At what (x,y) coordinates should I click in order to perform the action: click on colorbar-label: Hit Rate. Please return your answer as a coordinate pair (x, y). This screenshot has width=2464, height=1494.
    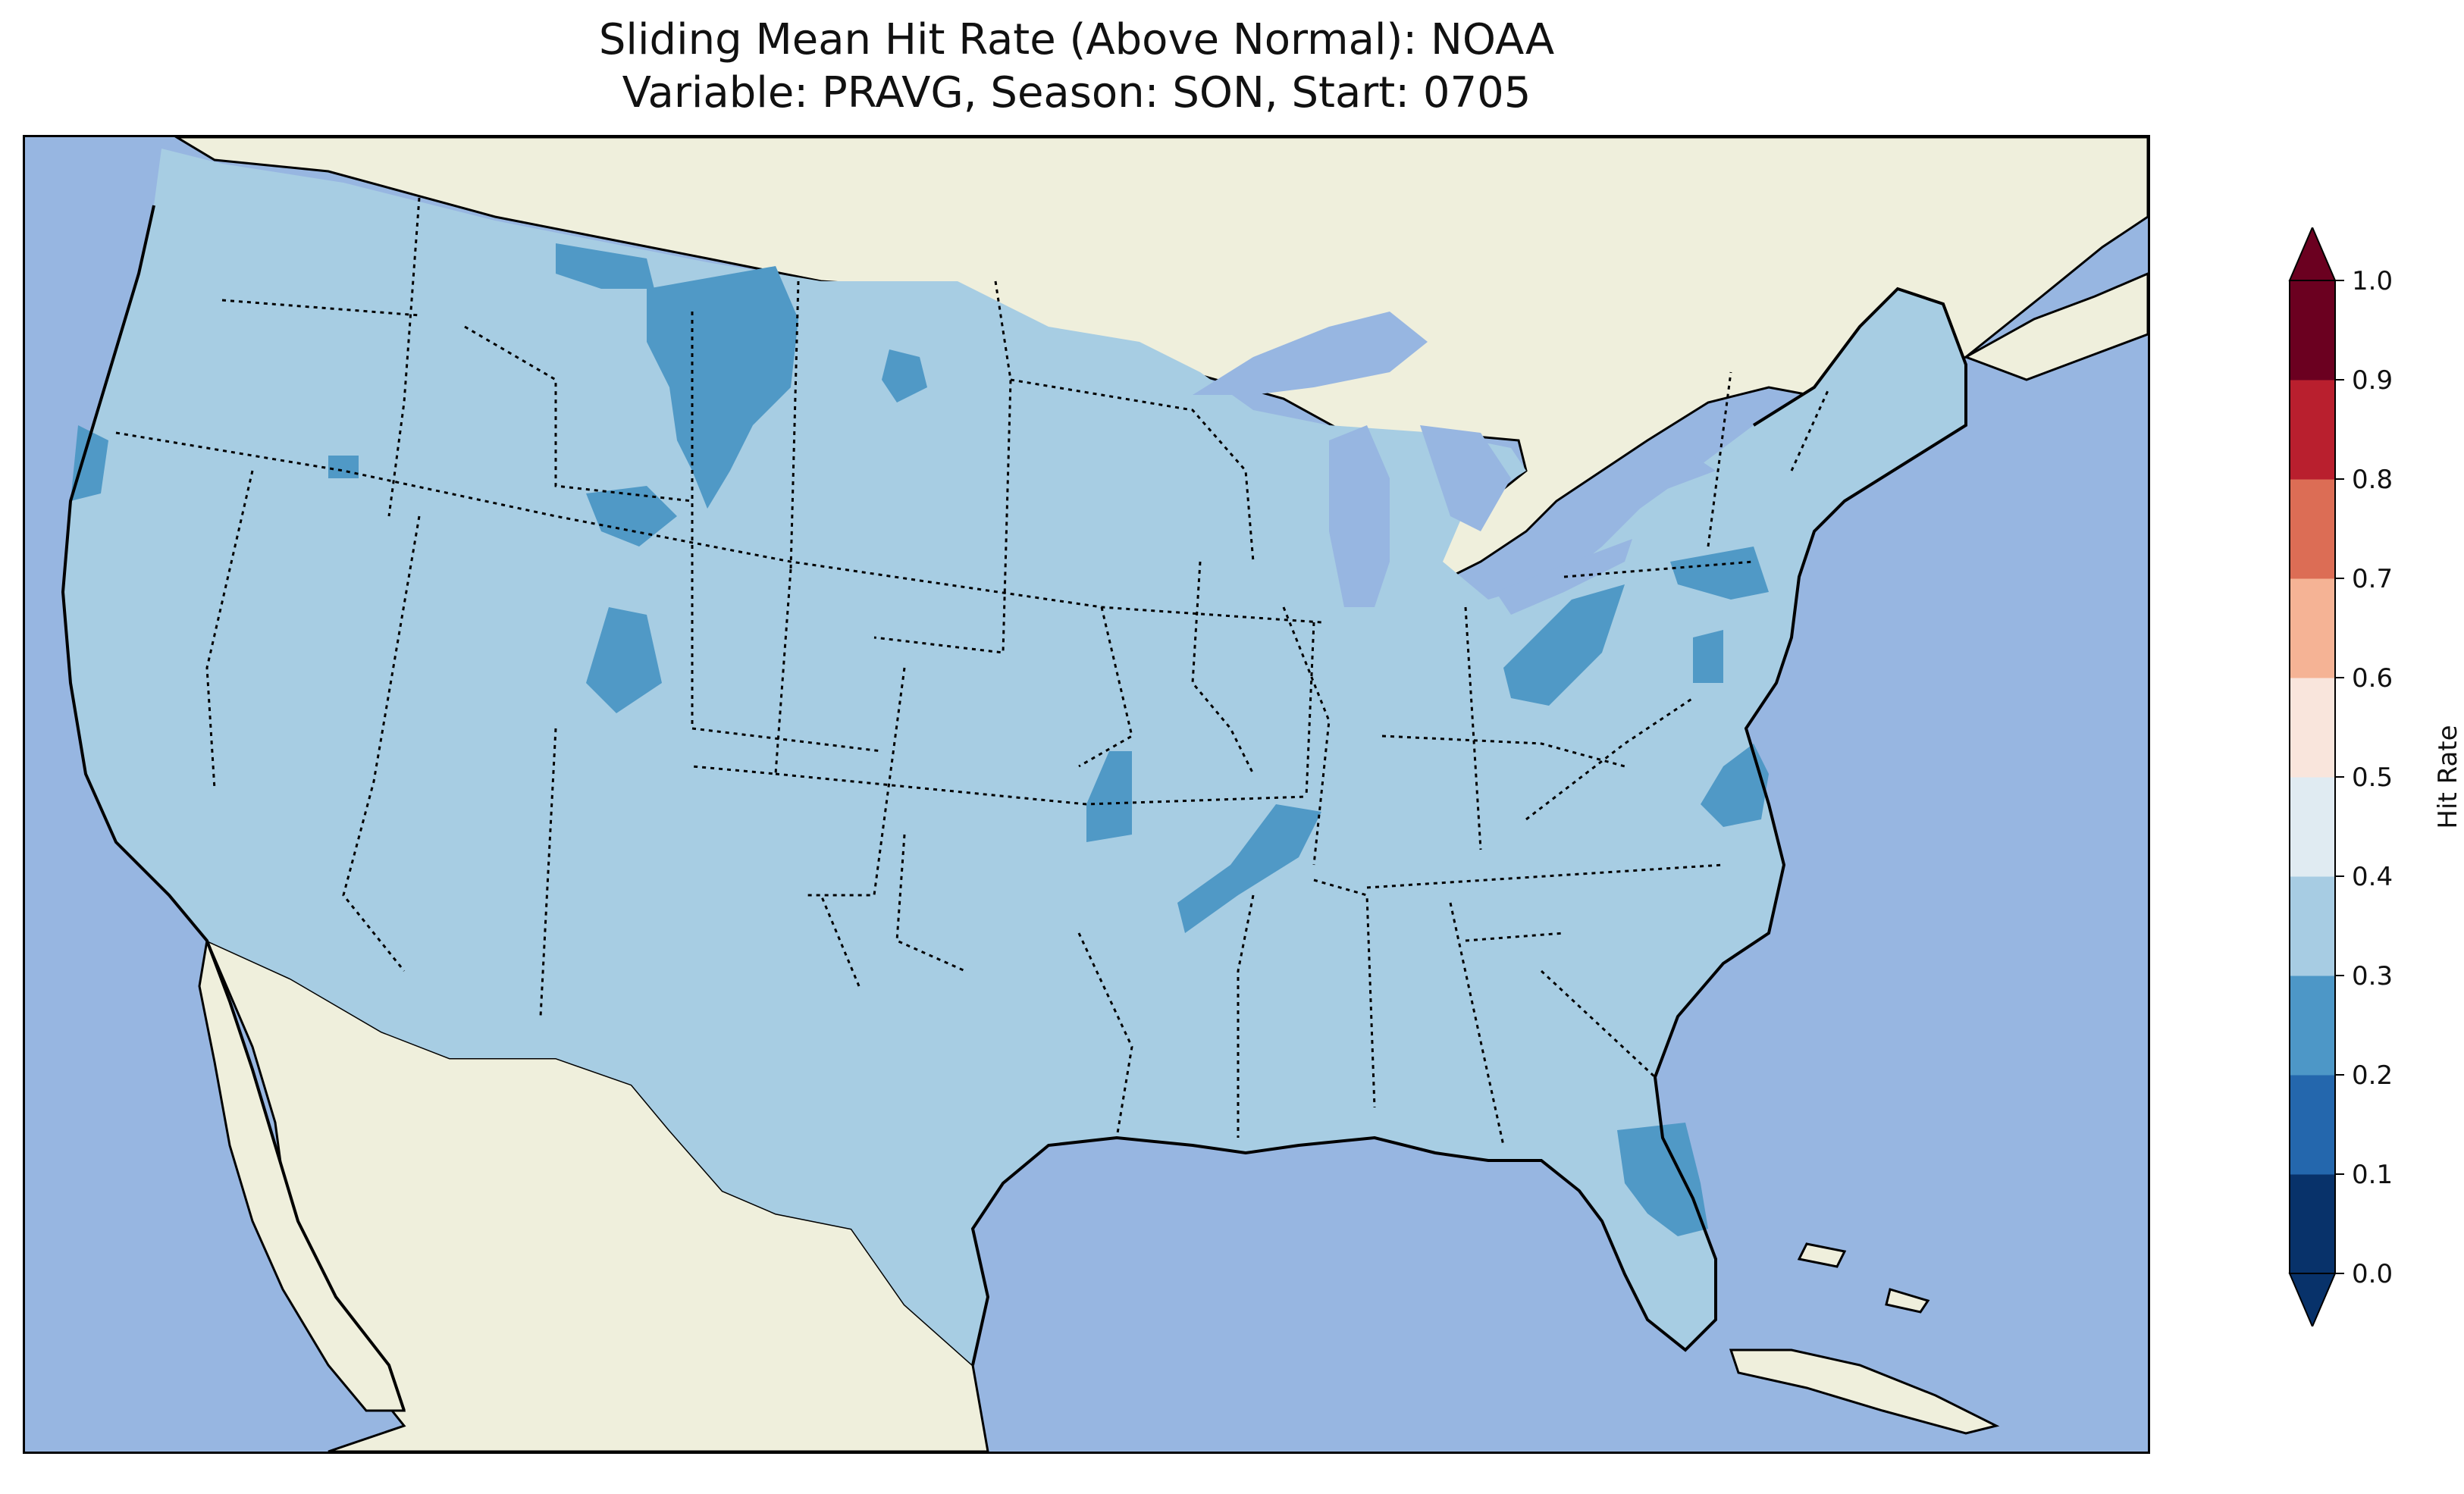
    Looking at the image, I should click on (2448, 776).